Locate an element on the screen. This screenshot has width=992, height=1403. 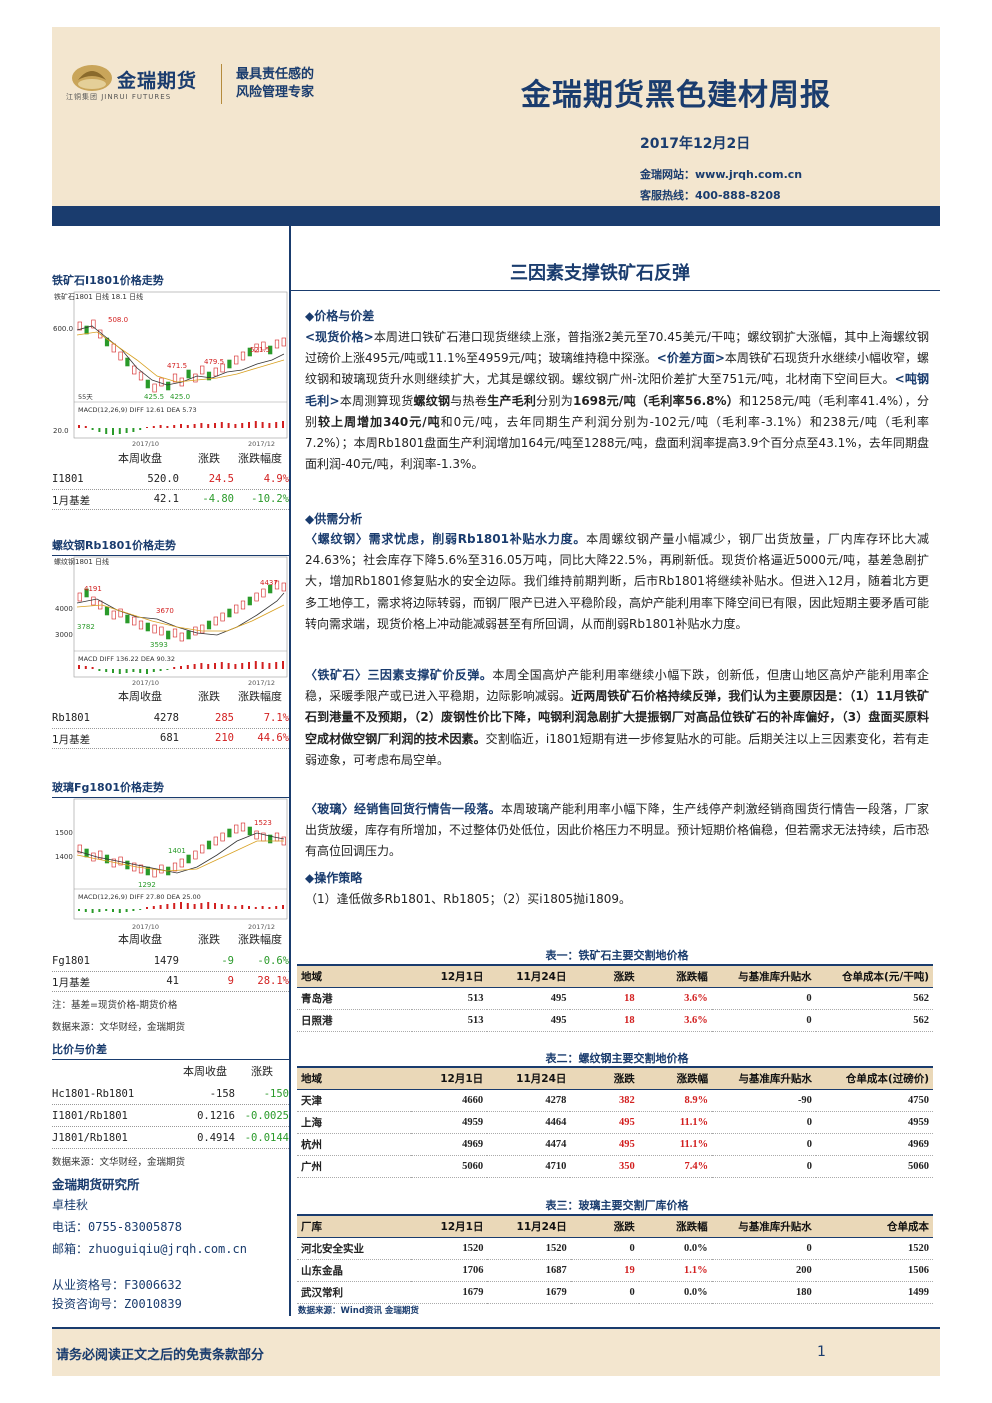
table-cell: 1506 is located at coordinates (874, 1270).